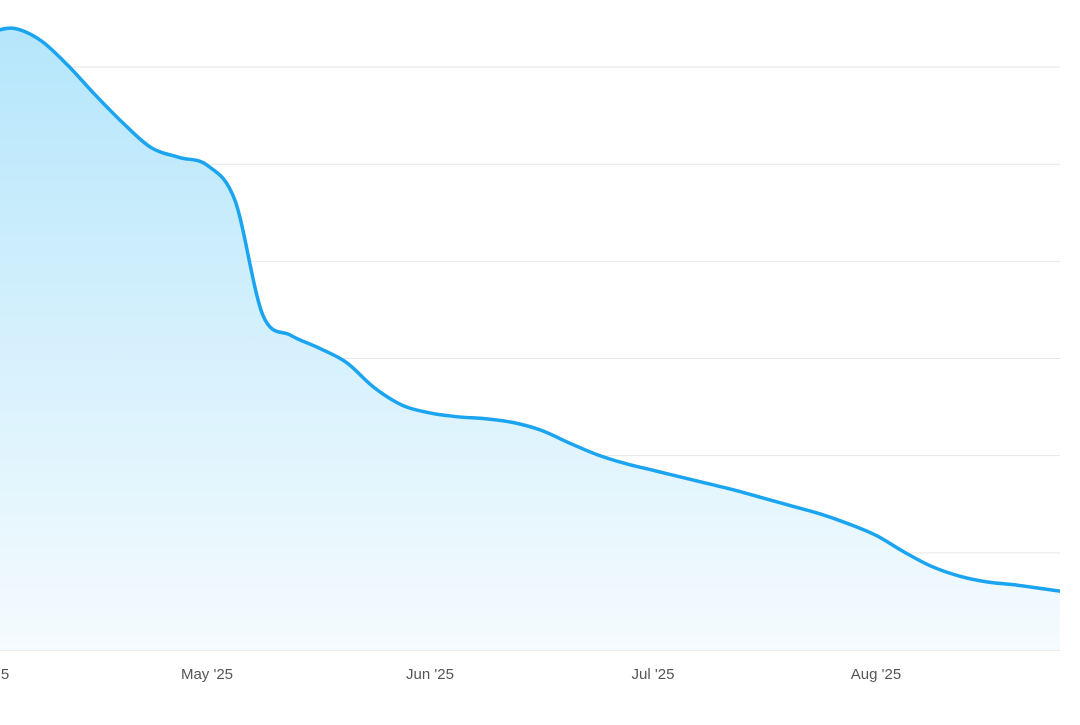  What do you see at coordinates (207, 674) in the screenshot?
I see `x-tick-label: May '25` at bounding box center [207, 674].